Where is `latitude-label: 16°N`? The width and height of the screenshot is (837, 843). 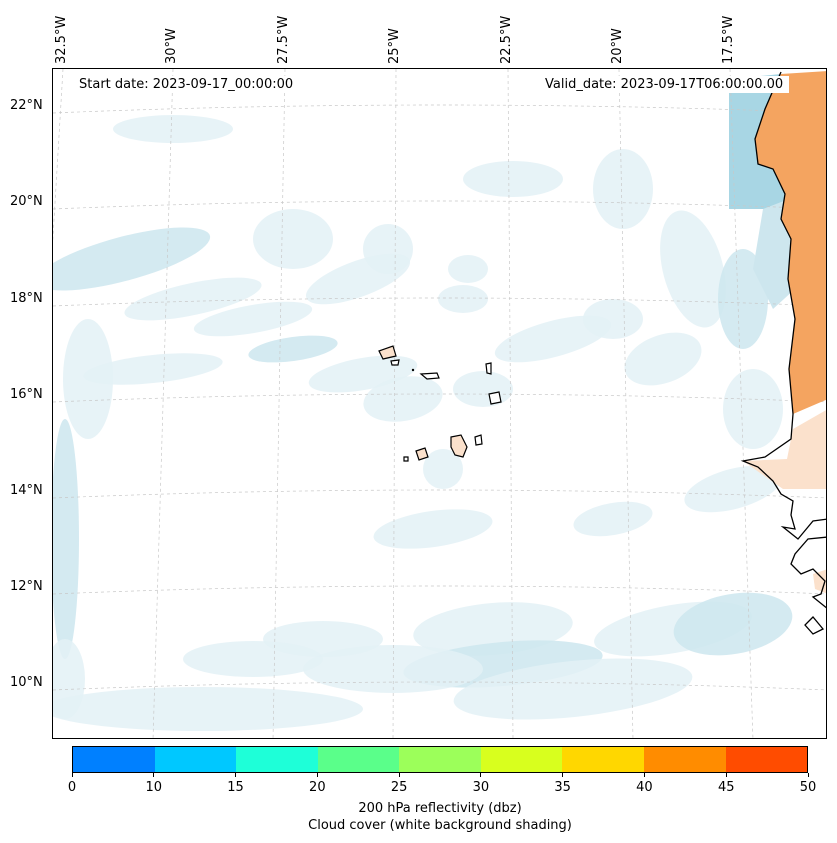 latitude-label: 16°N is located at coordinates (26, 394).